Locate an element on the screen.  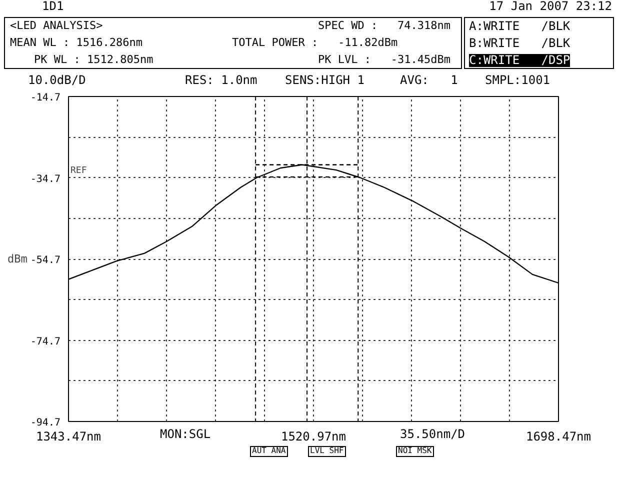
text: MEAN WL : 1516.286nm is located at coordinates (76, 43).